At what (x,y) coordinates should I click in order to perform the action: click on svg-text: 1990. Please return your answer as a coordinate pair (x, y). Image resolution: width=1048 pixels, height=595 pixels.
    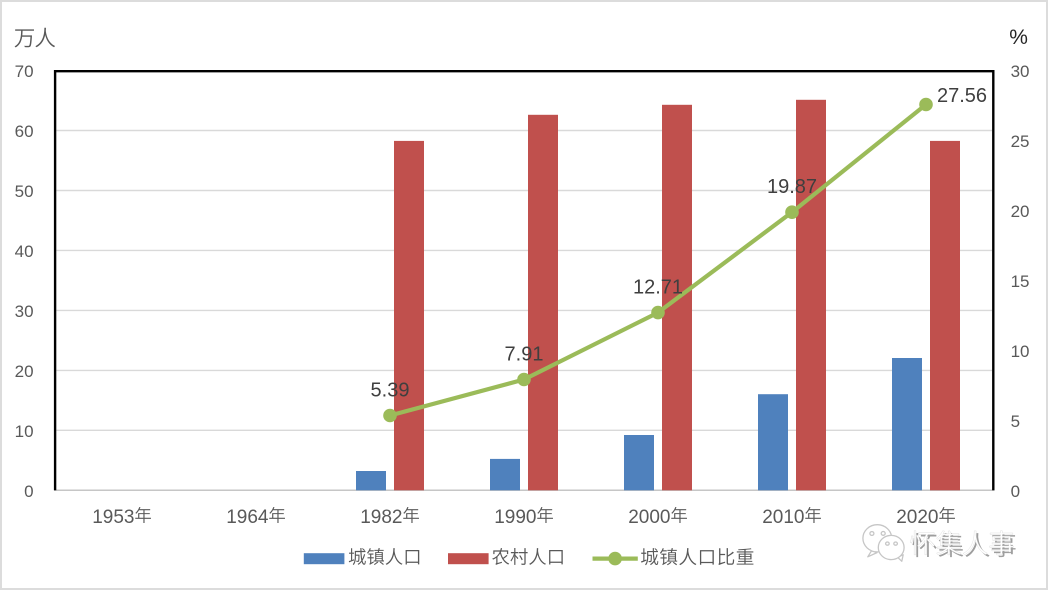
    Looking at the image, I should click on (515, 517).